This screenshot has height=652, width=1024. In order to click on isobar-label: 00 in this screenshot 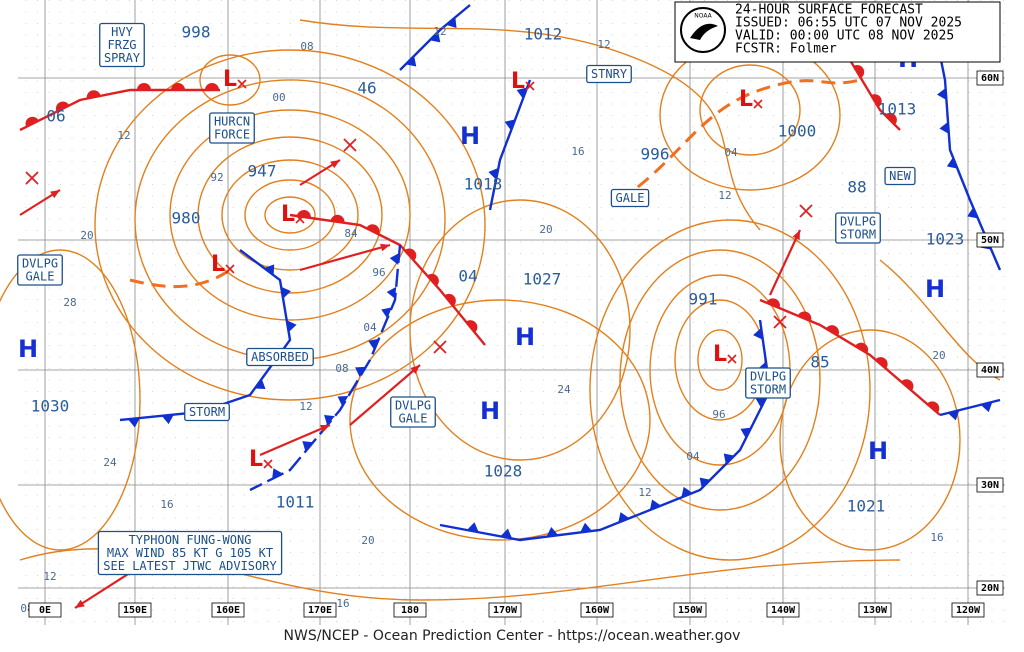, I will do `click(278, 97)`.